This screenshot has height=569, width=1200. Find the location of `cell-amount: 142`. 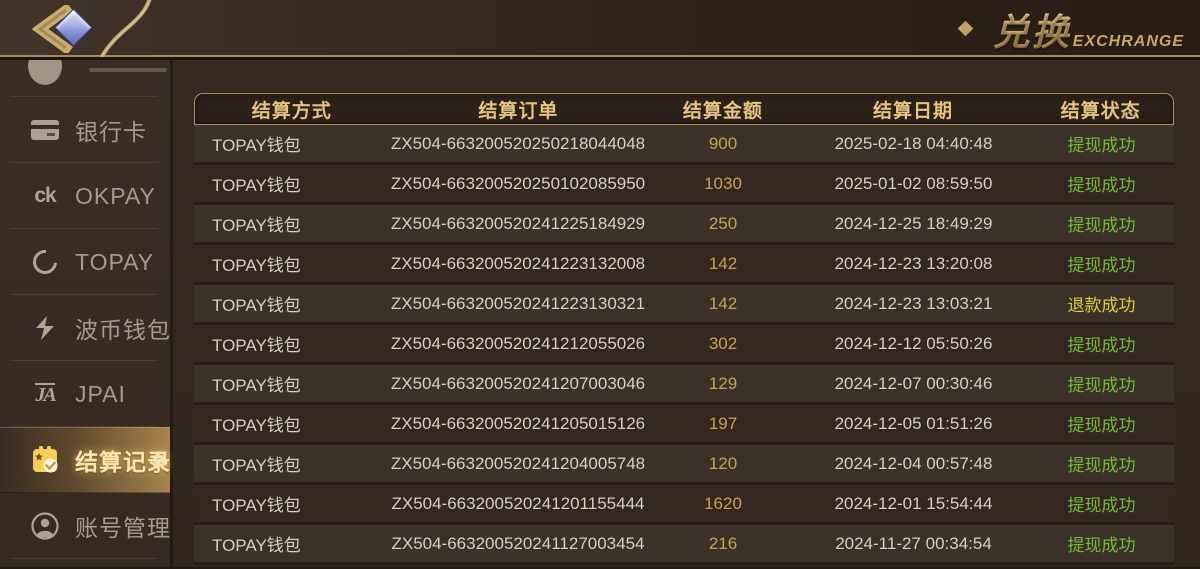

cell-amount: 142 is located at coordinates (723, 263).